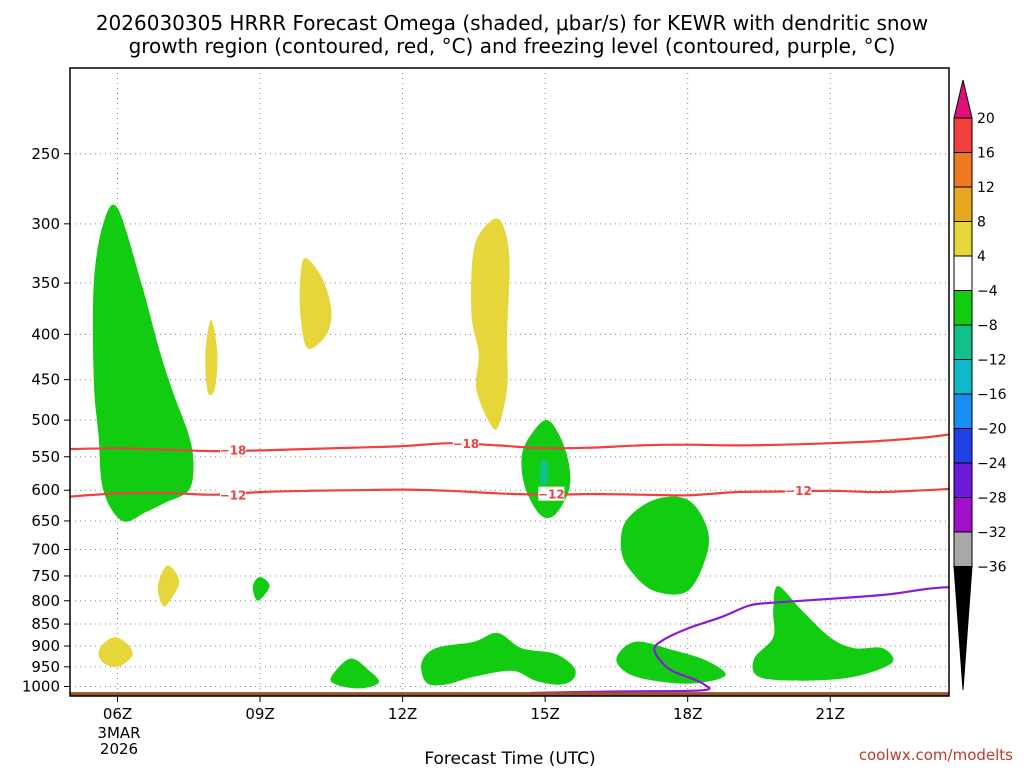 This screenshot has width=1024, height=772. I want to click on omega-region-green-09z, so click(261, 589).